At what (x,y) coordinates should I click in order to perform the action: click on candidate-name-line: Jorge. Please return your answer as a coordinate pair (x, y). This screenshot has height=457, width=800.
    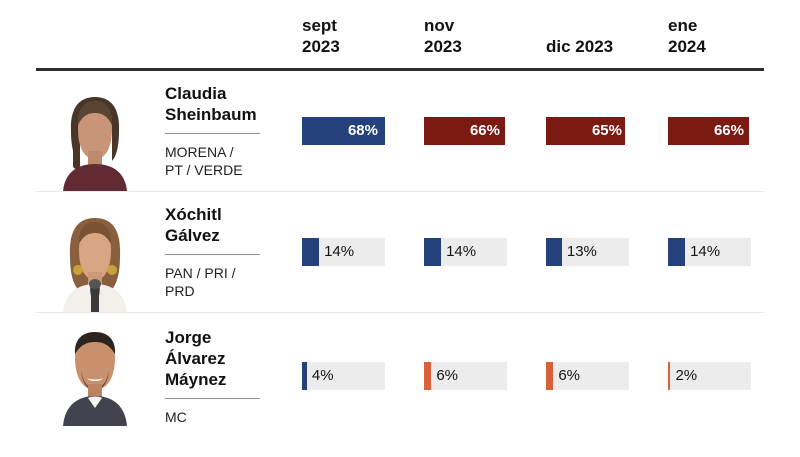
    Looking at the image, I should click on (188, 337).